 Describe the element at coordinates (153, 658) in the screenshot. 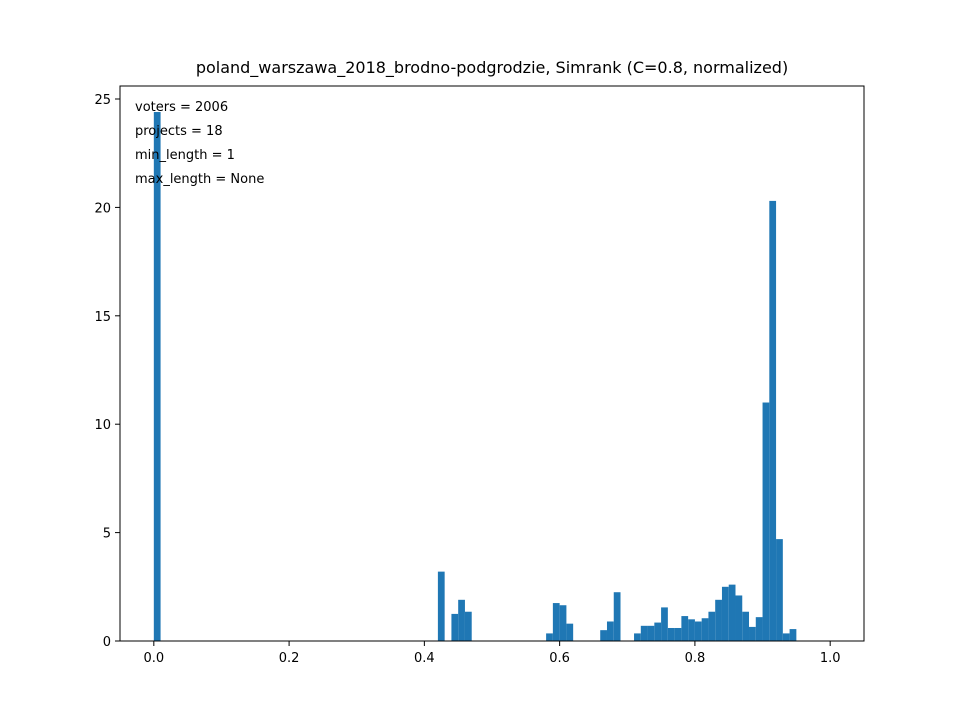

I see `x-tick-label: 0.0` at that location.